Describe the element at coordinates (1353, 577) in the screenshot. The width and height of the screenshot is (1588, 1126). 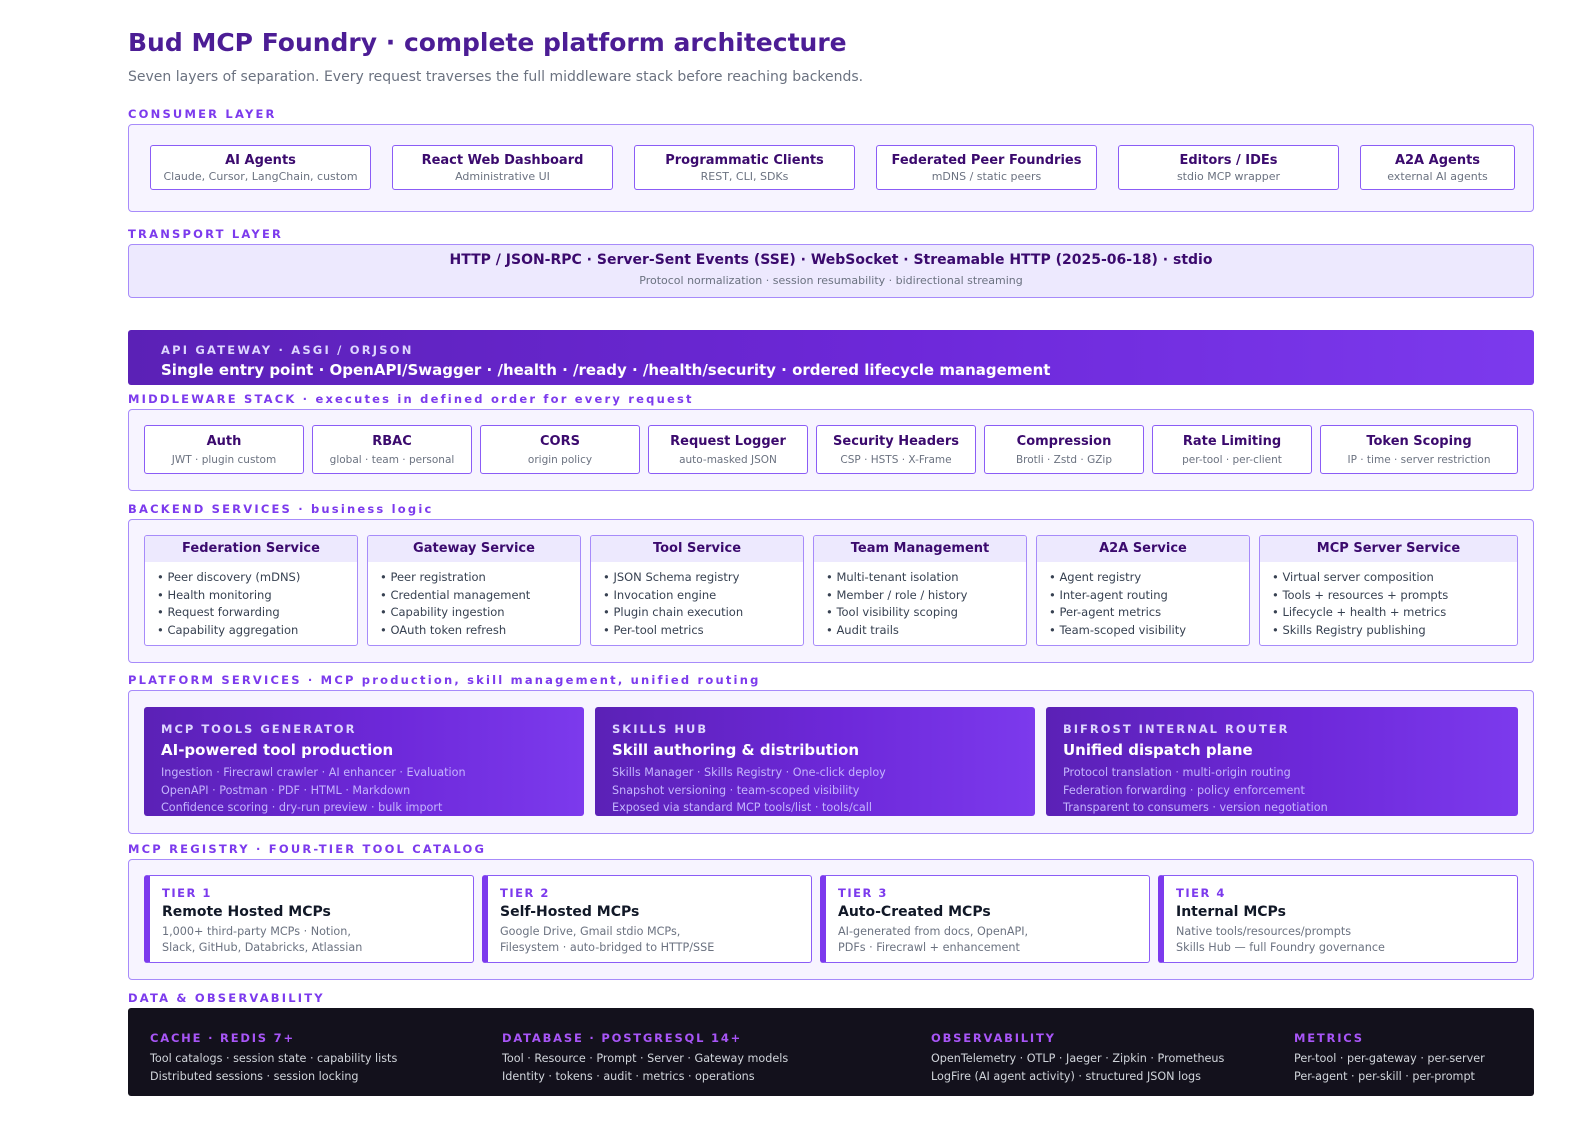
I see `backend-service-bullet: • Virtual server composition` at that location.